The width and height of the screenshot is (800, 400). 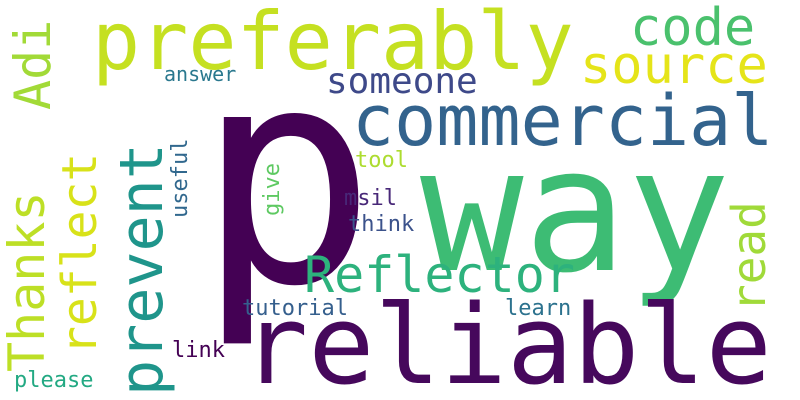 What do you see at coordinates (54, 380) in the screenshot?
I see `word-please: please` at bounding box center [54, 380].